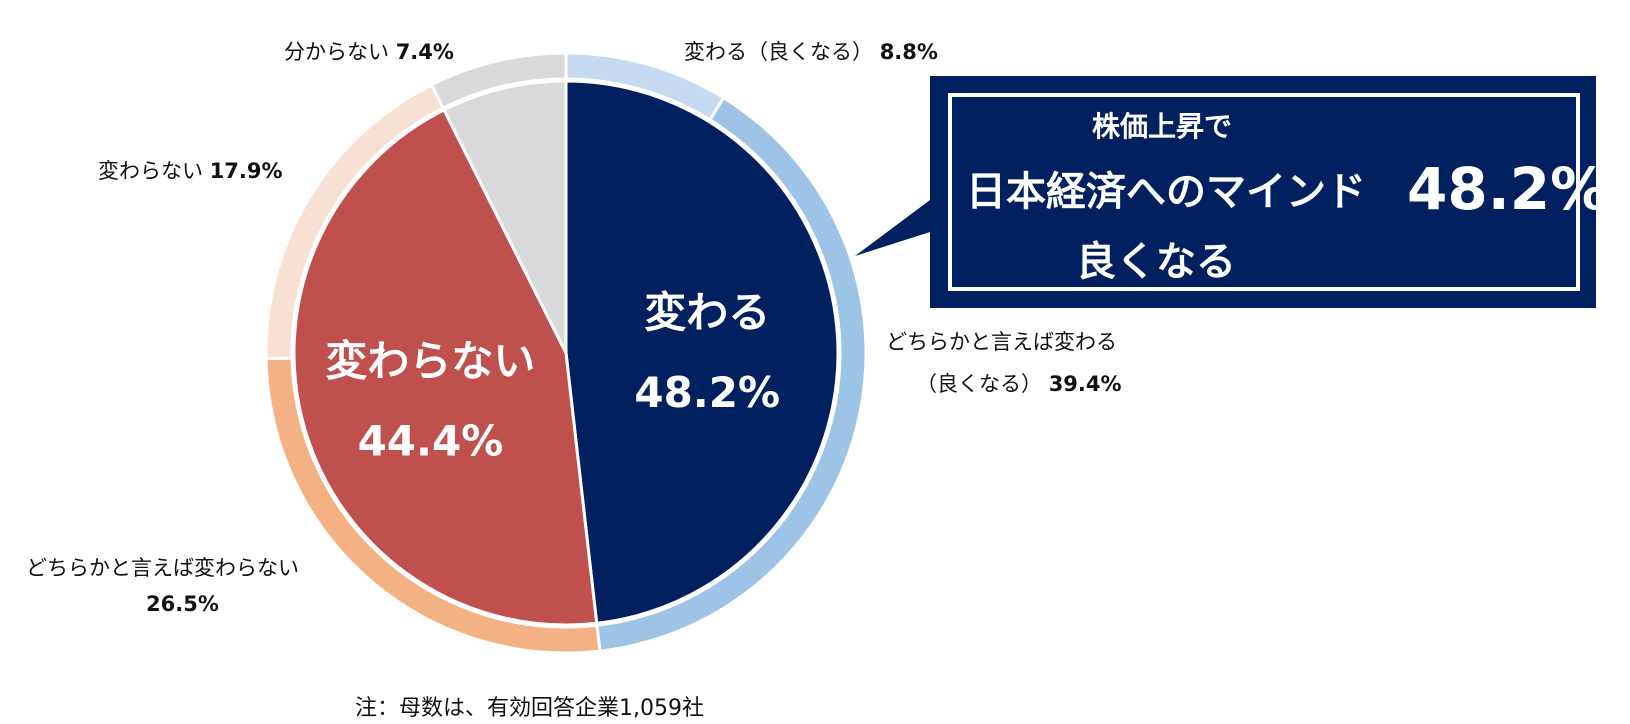  What do you see at coordinates (892, 228) in the screenshot?
I see `callout-pointer` at bounding box center [892, 228].